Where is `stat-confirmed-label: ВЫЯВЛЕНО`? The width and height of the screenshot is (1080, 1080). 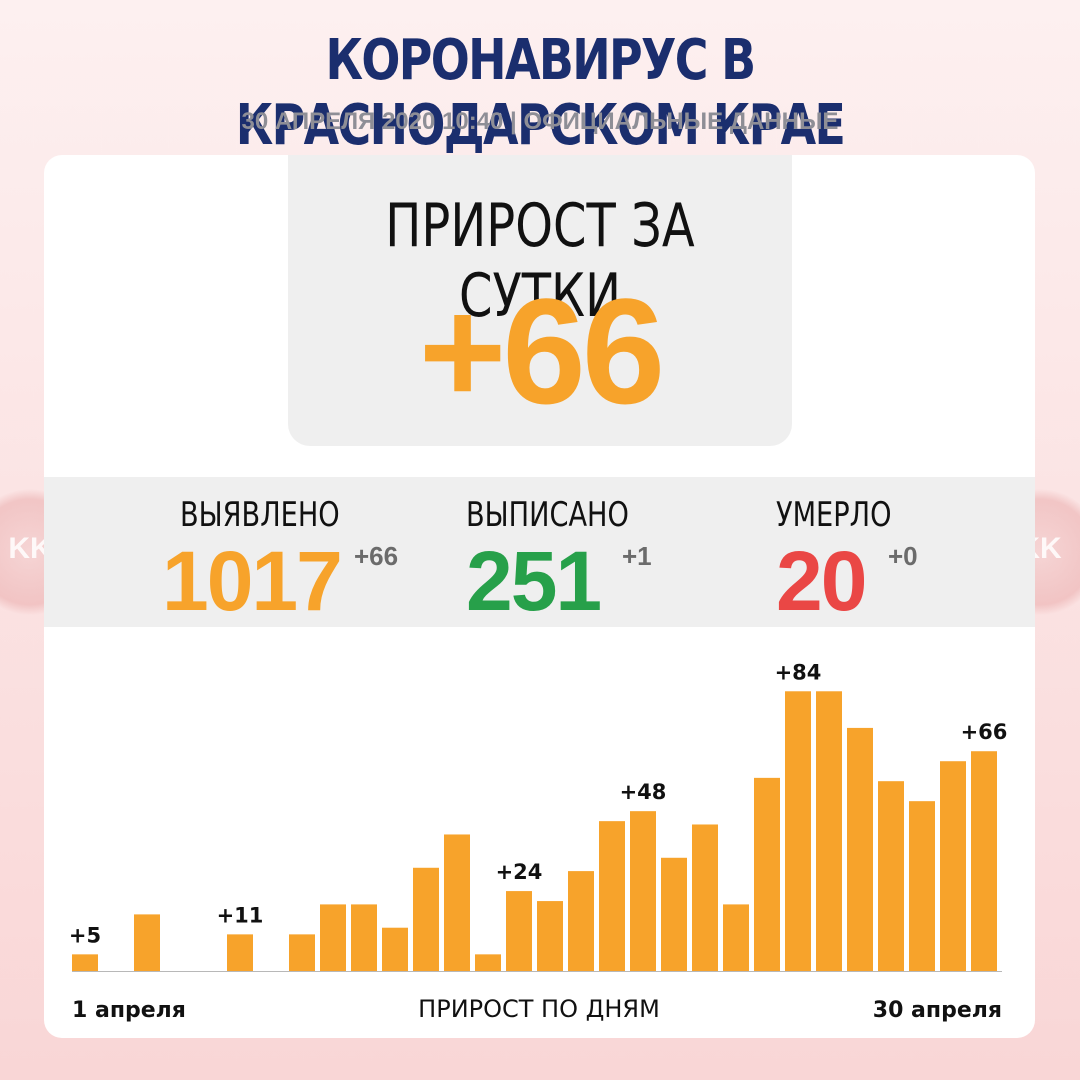 stat-confirmed-label: ВЫЯВЛЕНО is located at coordinates (260, 515).